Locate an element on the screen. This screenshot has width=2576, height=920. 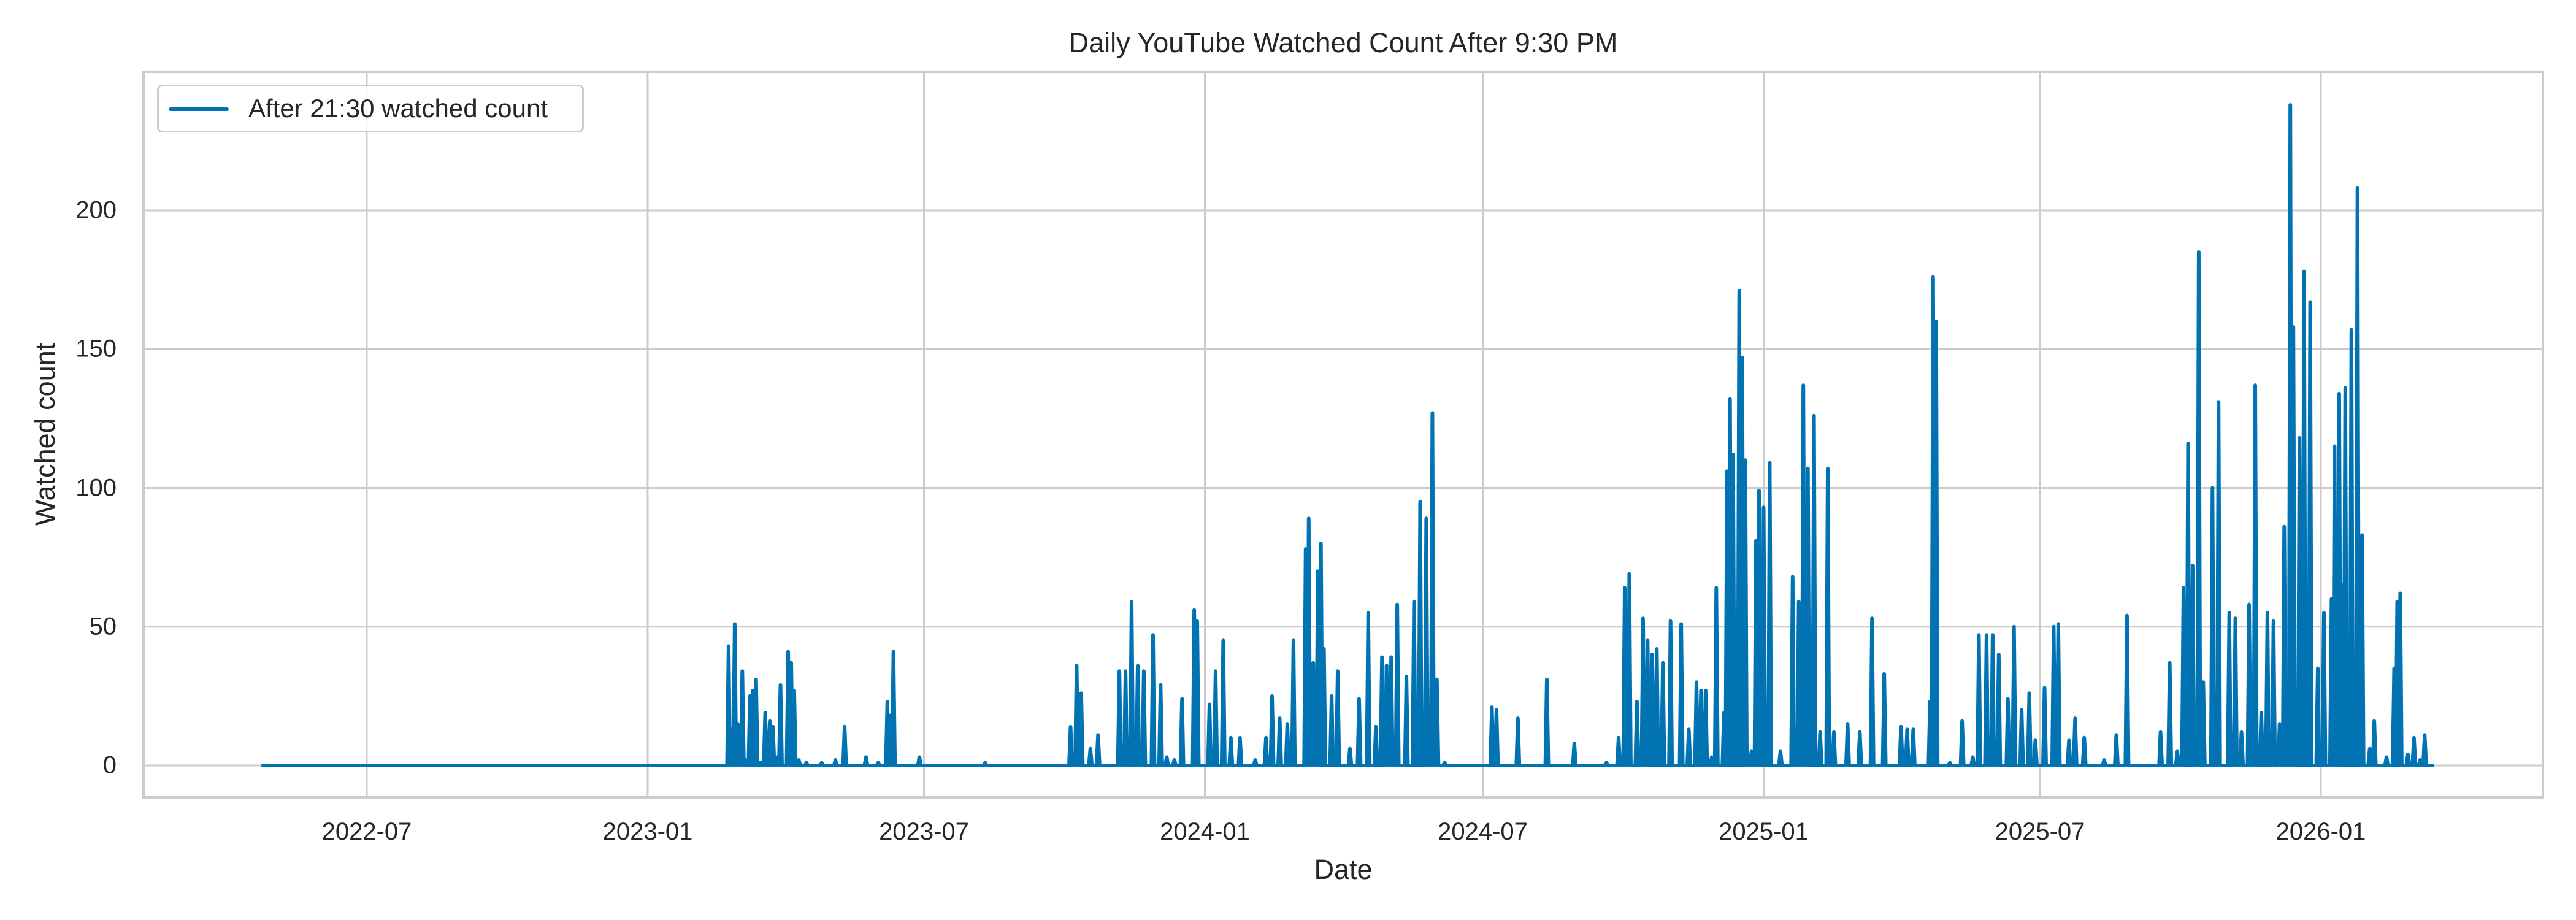
y-tick-label: 50 is located at coordinates (103, 626).